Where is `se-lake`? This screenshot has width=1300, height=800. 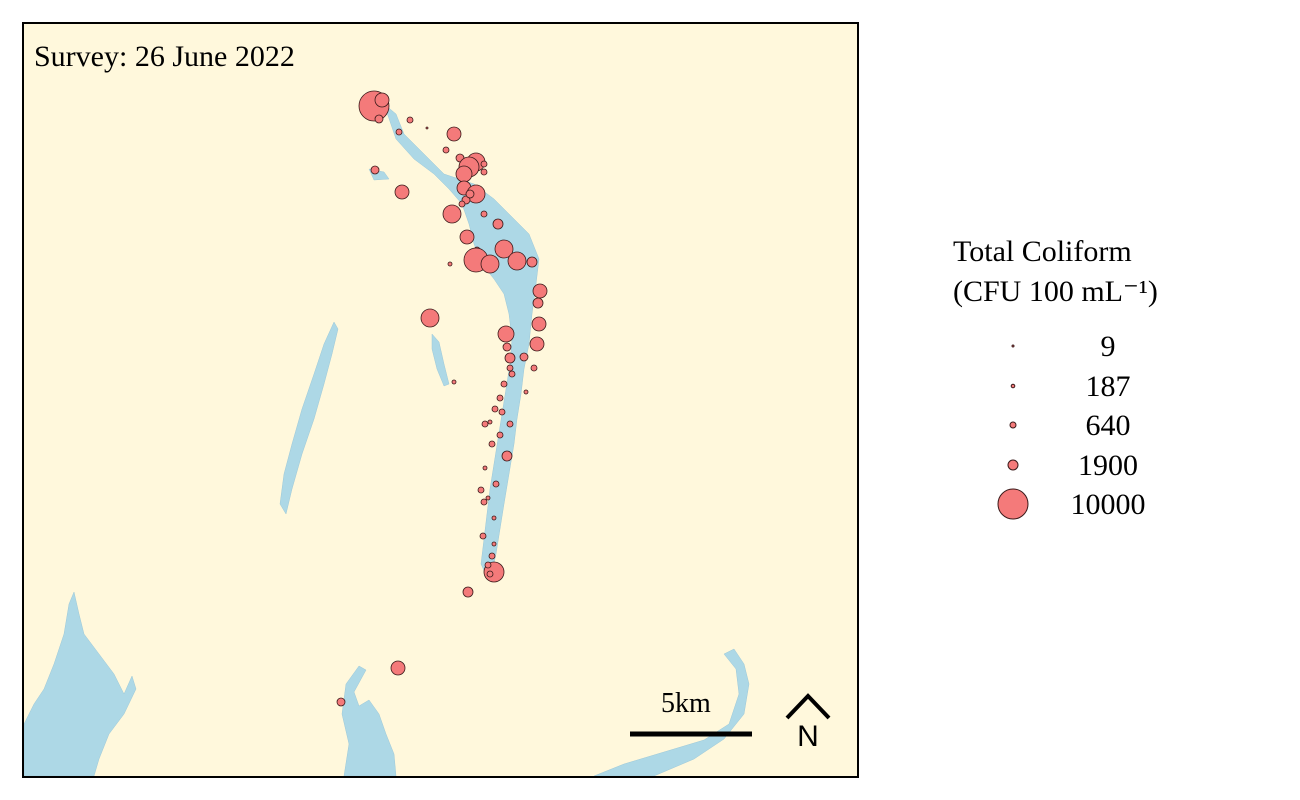
se-lake is located at coordinates (671, 712).